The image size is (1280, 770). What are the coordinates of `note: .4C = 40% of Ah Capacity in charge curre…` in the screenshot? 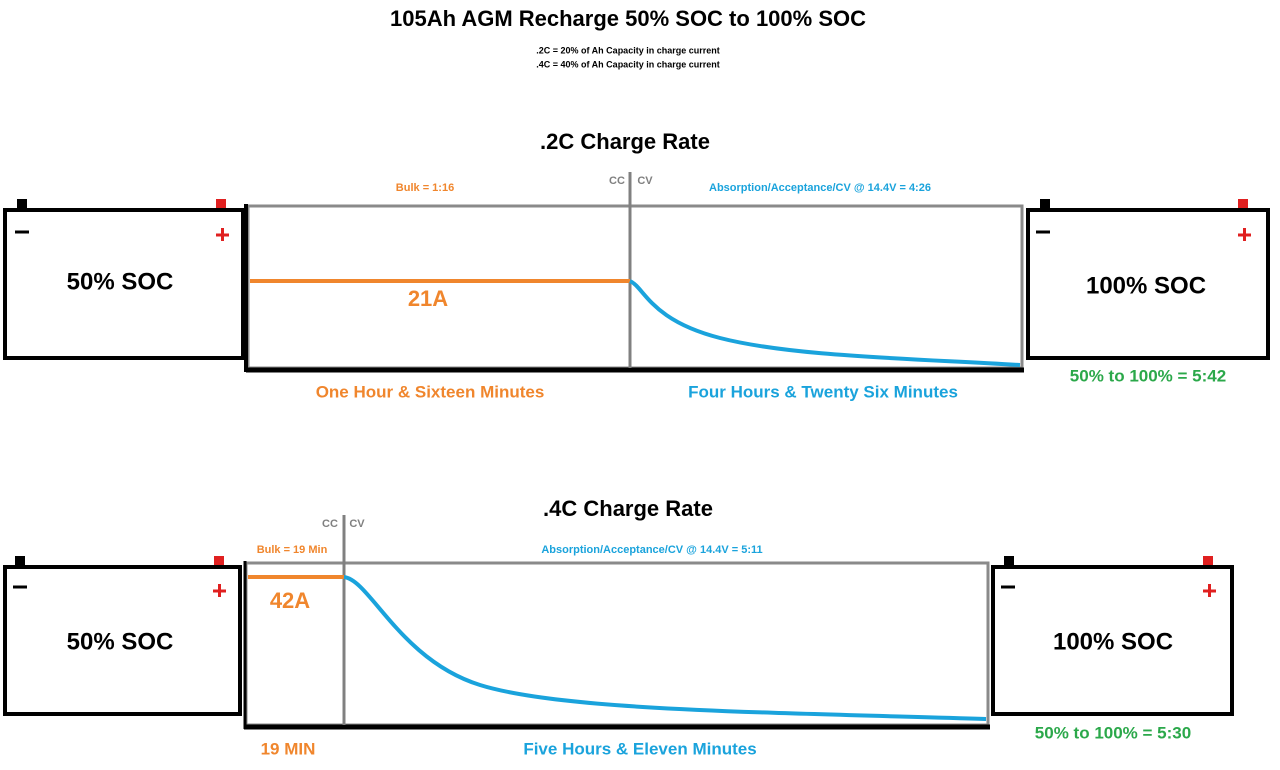 It's located at (627, 64).